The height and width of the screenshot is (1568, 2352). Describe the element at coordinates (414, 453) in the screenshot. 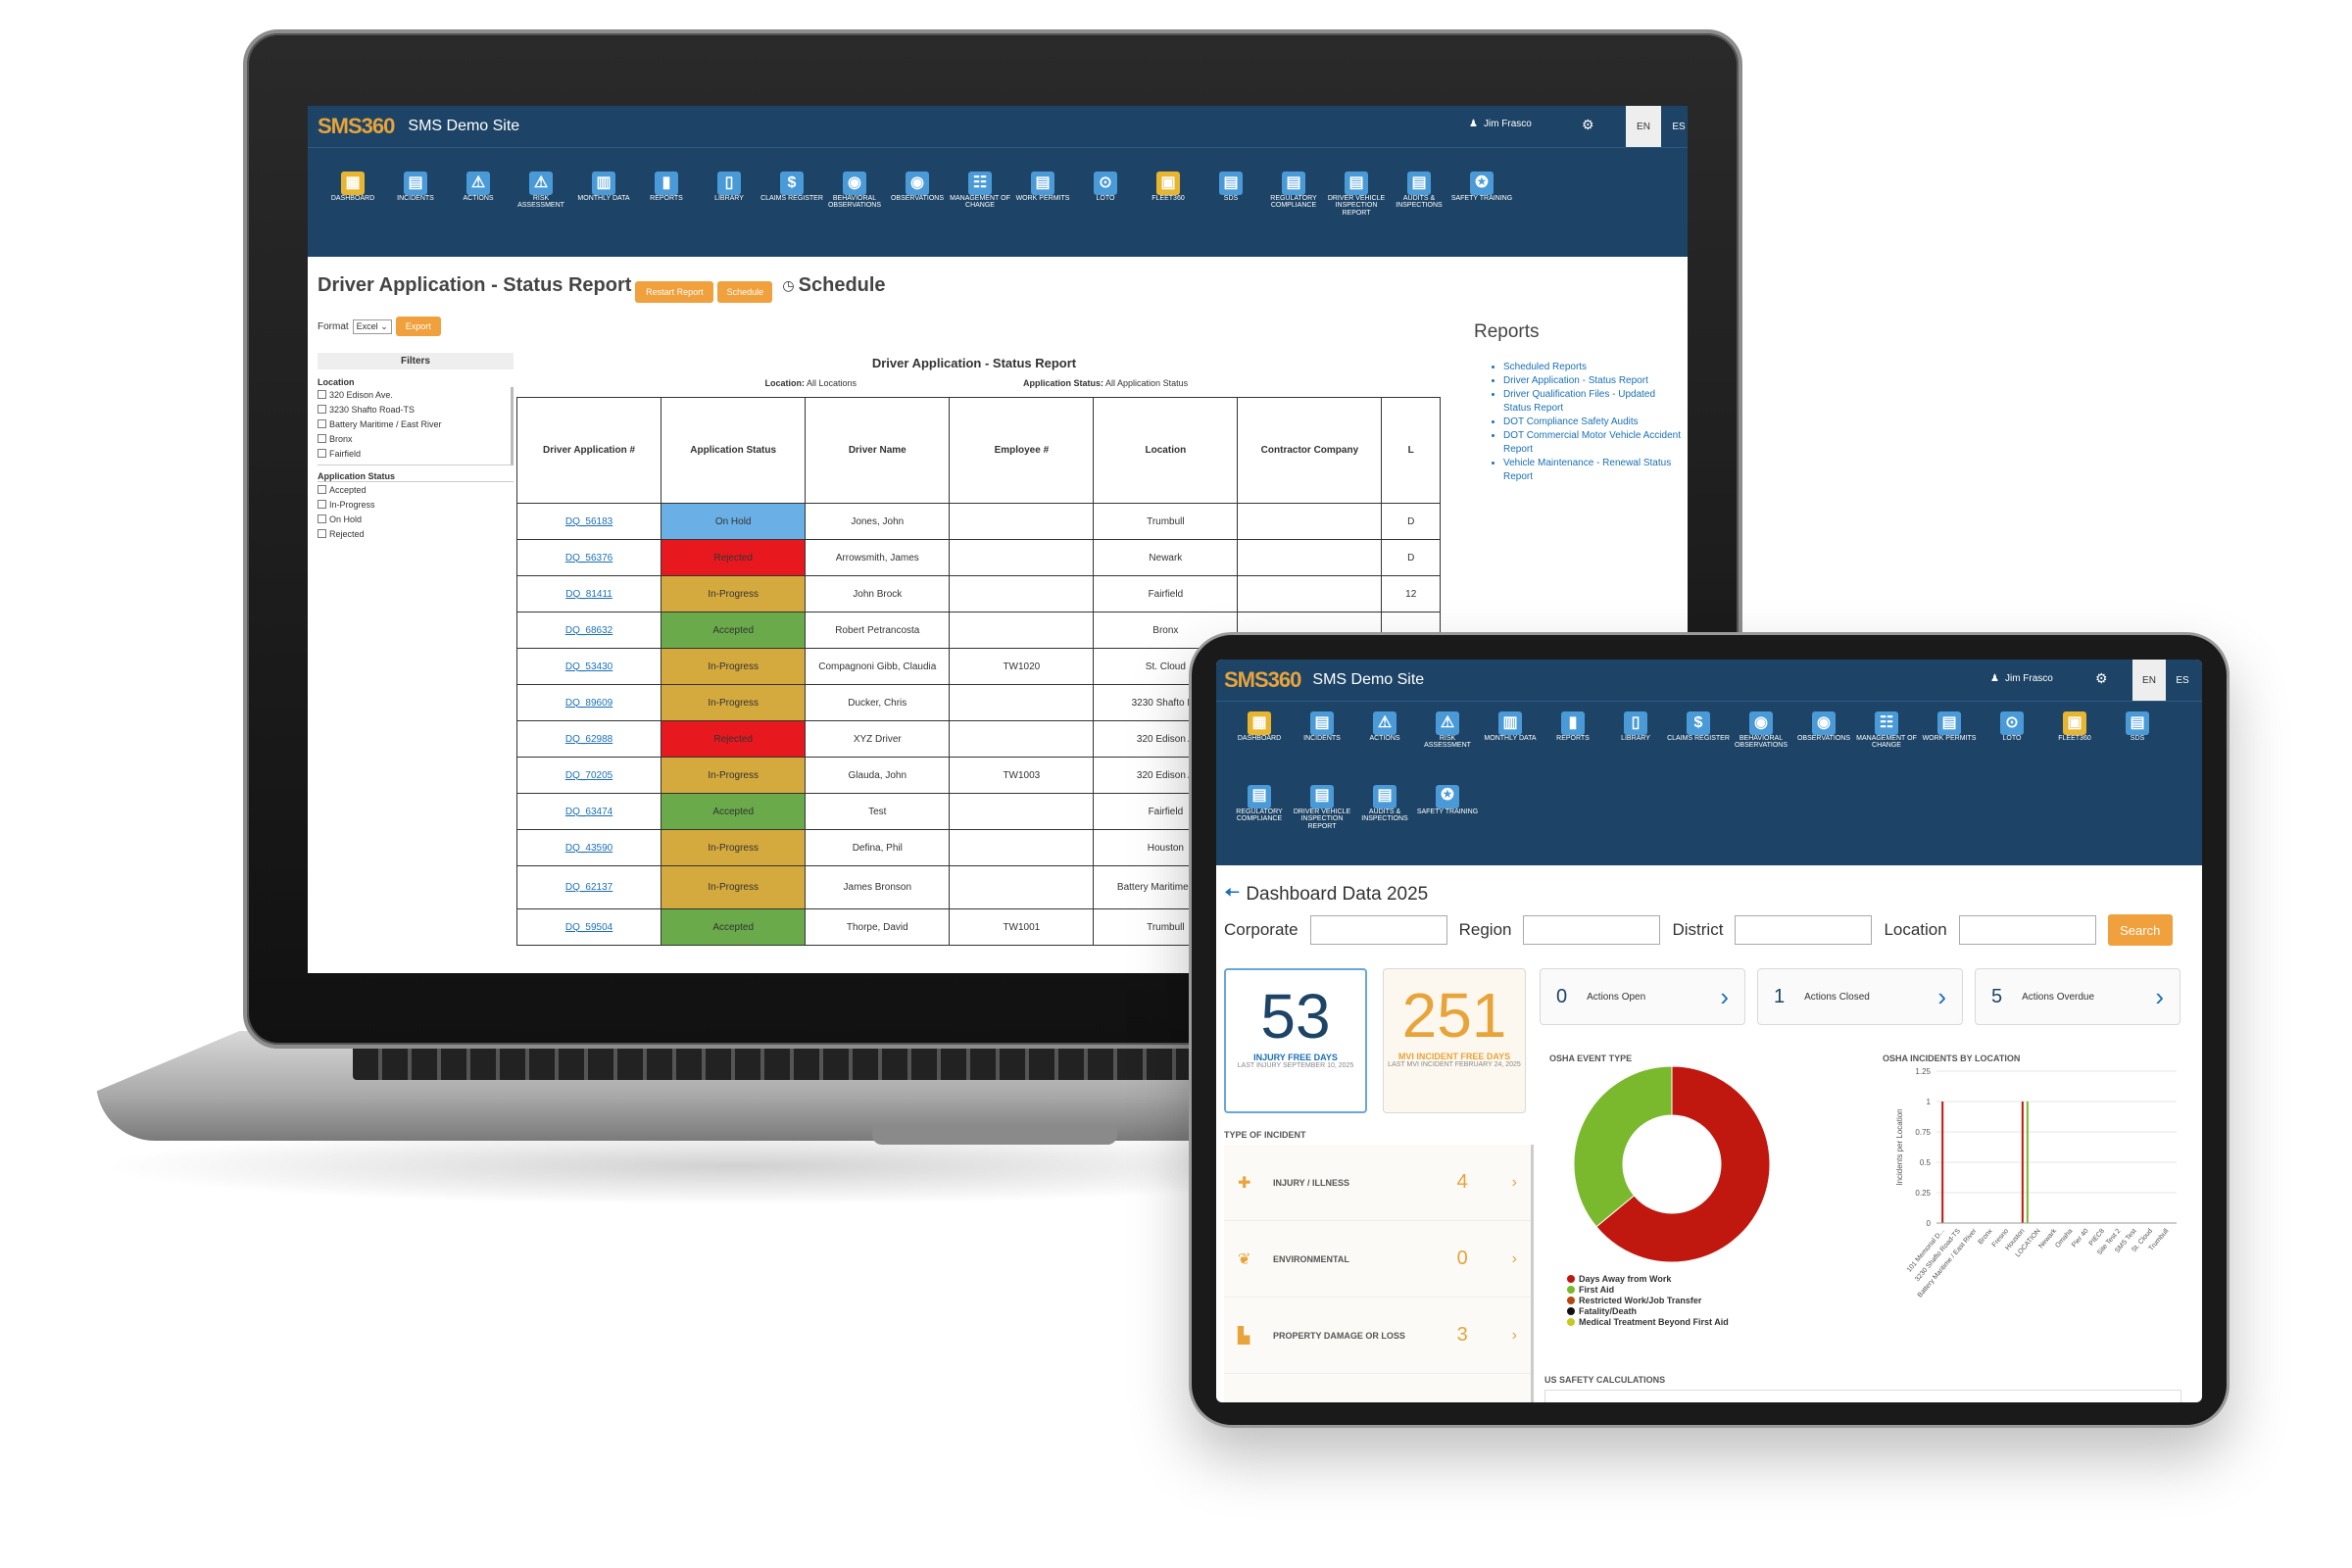

I see `location-checkbox: Fairfield` at that location.